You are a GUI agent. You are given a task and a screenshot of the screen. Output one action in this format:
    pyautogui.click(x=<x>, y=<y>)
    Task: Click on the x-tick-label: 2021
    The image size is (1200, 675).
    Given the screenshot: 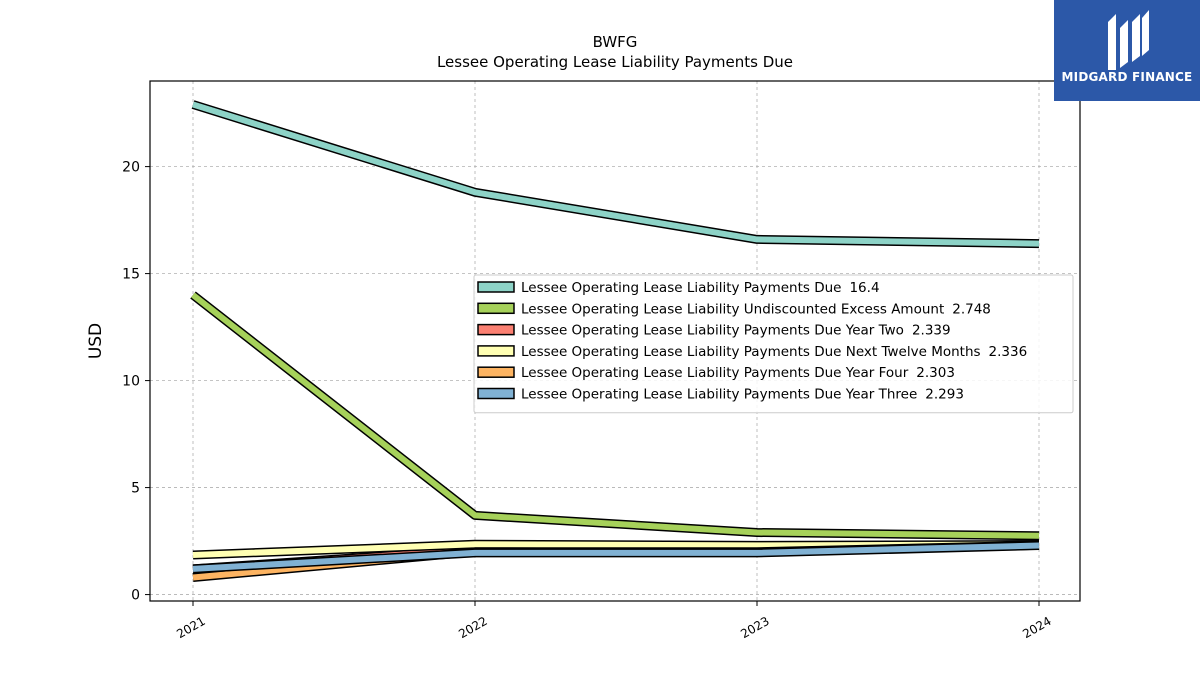 What is the action you would take?
    pyautogui.click(x=190, y=627)
    